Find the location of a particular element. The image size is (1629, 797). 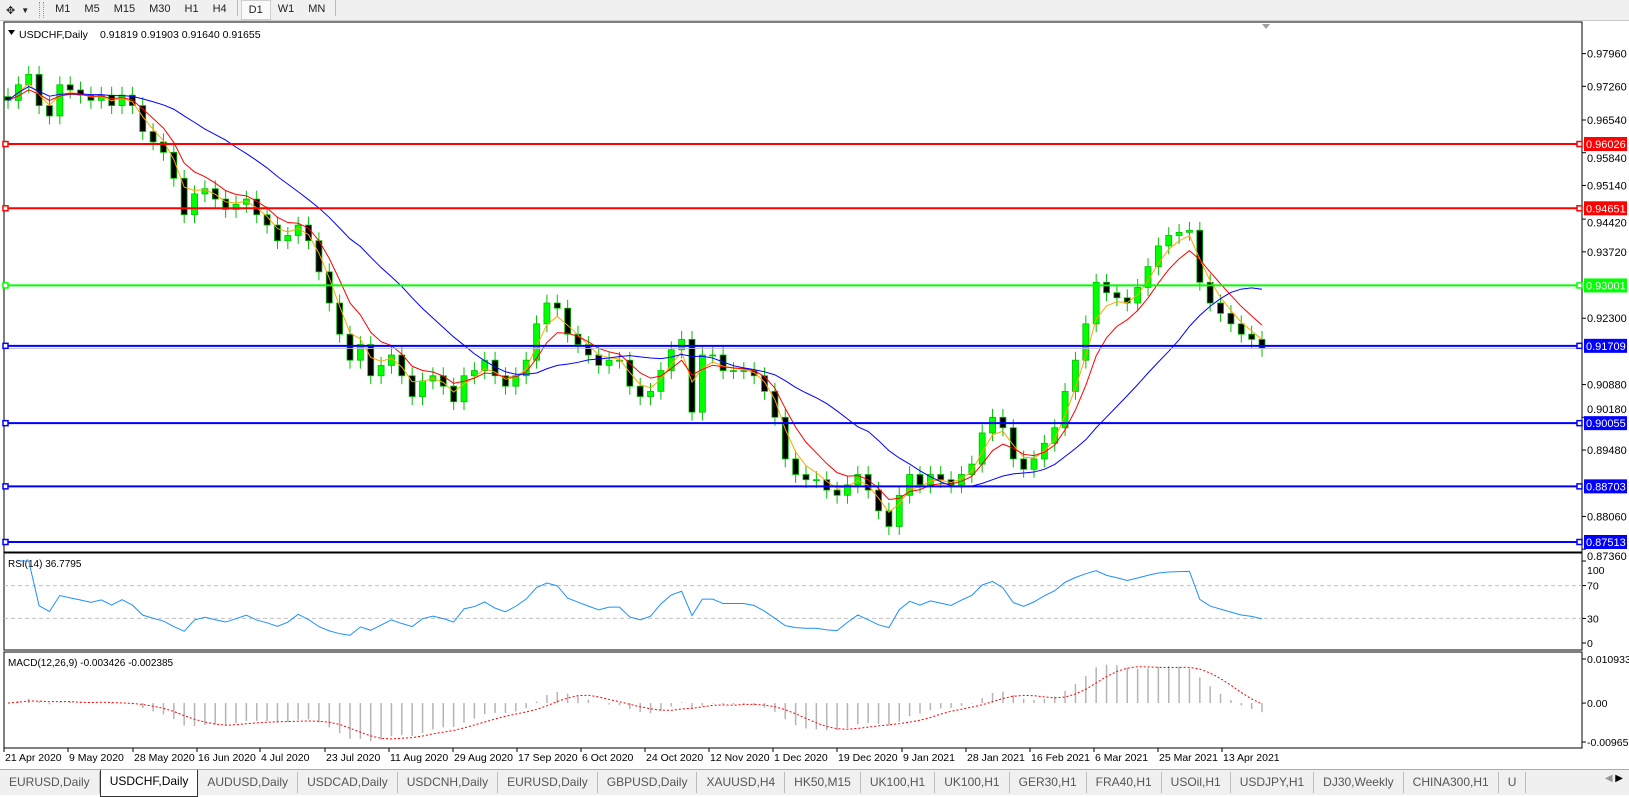

chart-tab: USOil,H1 is located at coordinates (1196, 782).